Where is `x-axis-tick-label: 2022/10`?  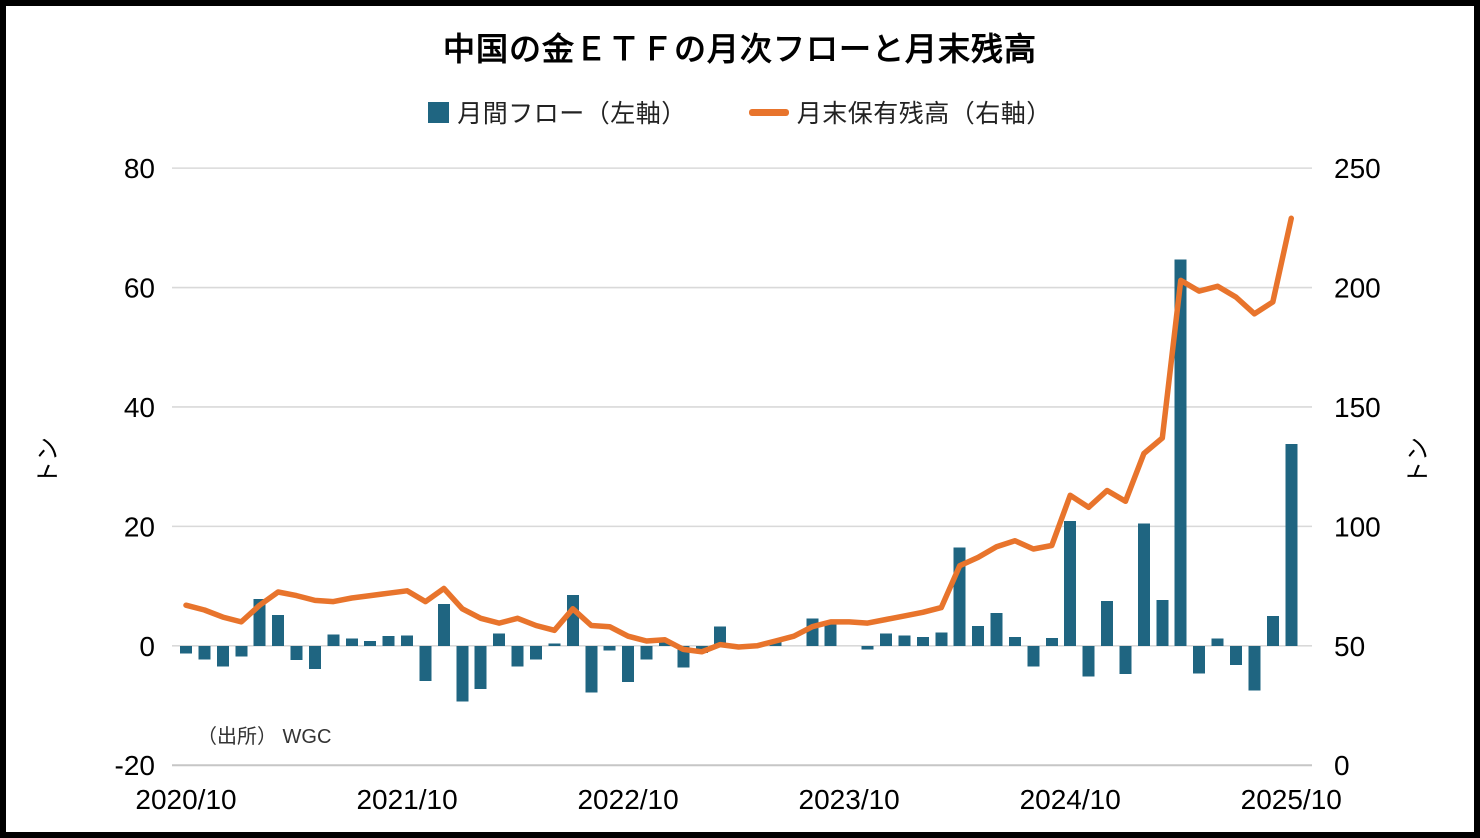 x-axis-tick-label: 2022/10 is located at coordinates (627, 799).